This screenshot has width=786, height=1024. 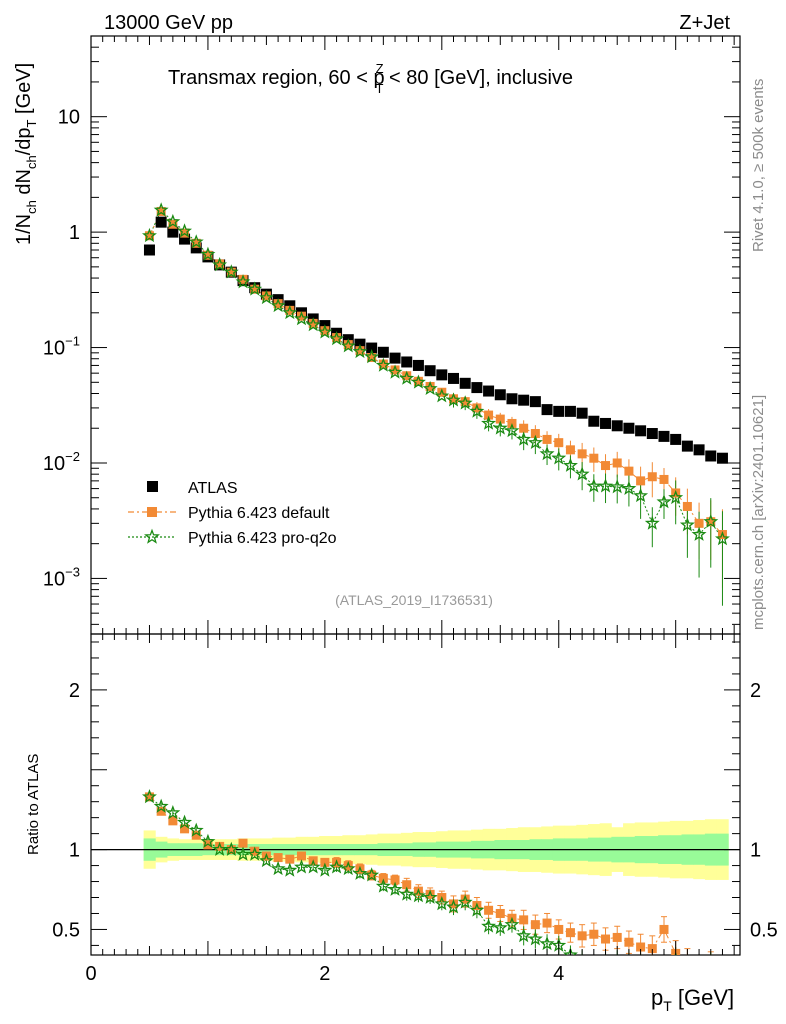 I want to click on legend-atlas-marker, so click(x=152, y=486).